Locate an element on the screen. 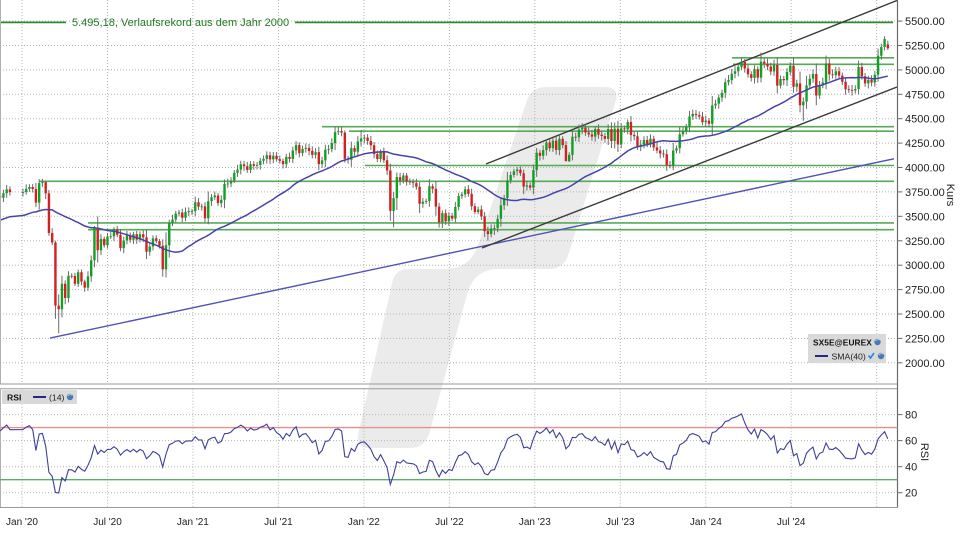 The width and height of the screenshot is (960, 545). svg-text: Jul '24 is located at coordinates (791, 522).